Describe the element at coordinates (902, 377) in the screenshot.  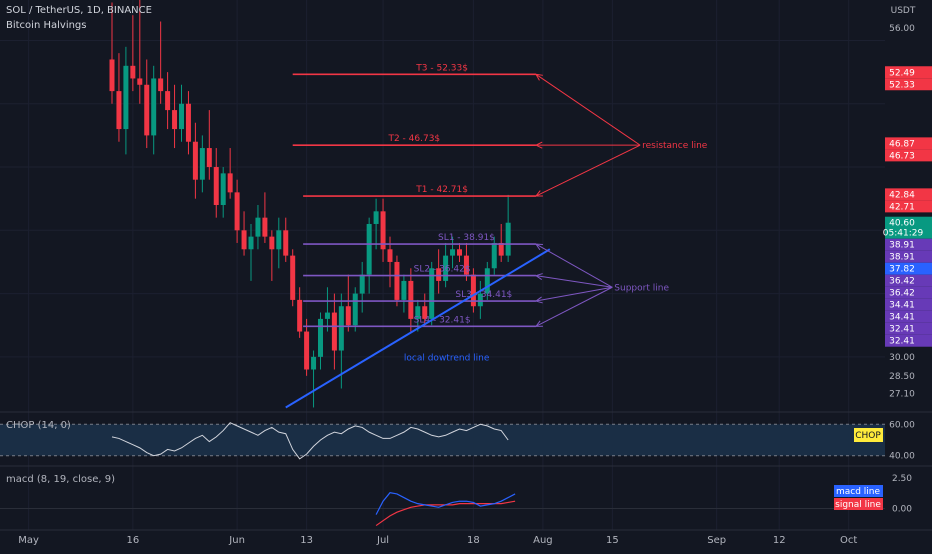
I see `price-tick-label: 28.50` at that location.